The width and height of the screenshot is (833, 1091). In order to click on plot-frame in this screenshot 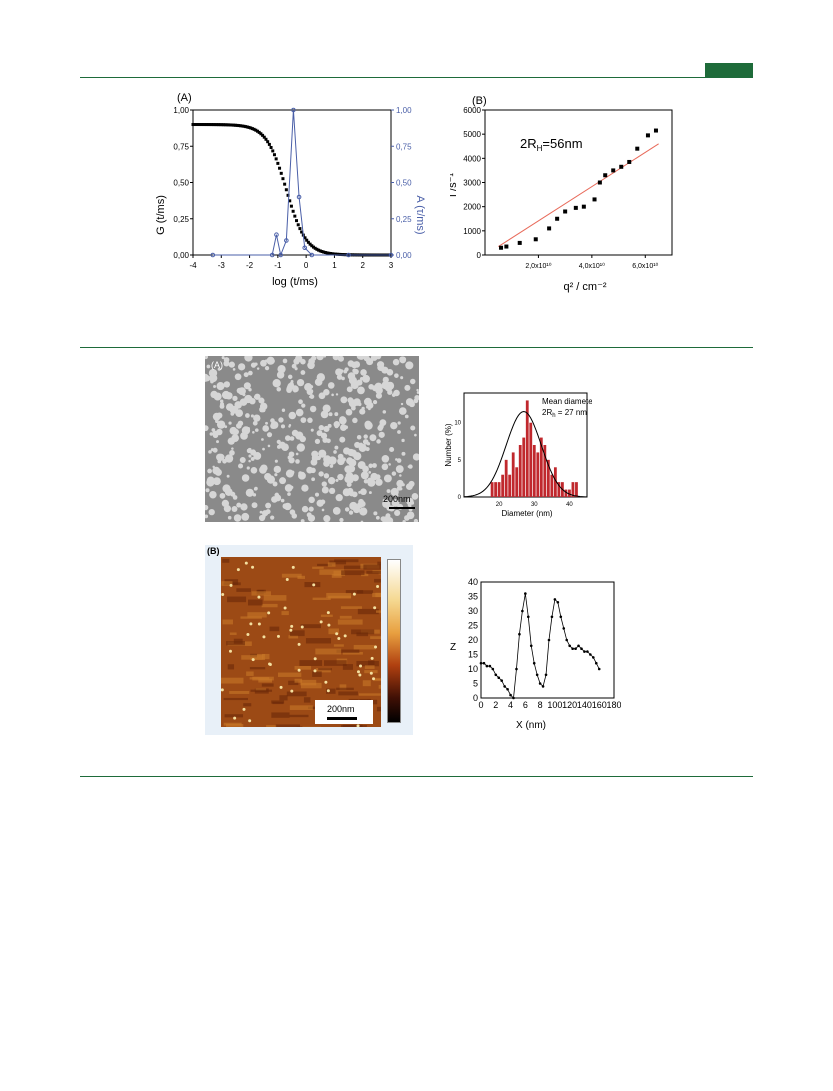, I will do `click(578, 182)`.